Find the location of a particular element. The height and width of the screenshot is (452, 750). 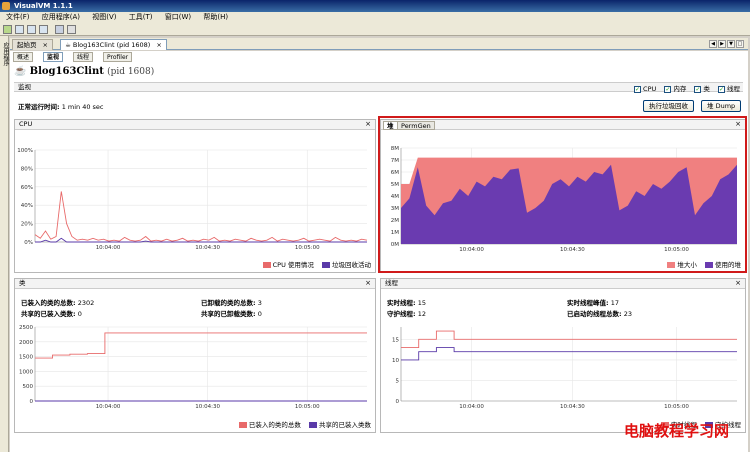

y-tick-label: 2000 is located at coordinates (26, 343).